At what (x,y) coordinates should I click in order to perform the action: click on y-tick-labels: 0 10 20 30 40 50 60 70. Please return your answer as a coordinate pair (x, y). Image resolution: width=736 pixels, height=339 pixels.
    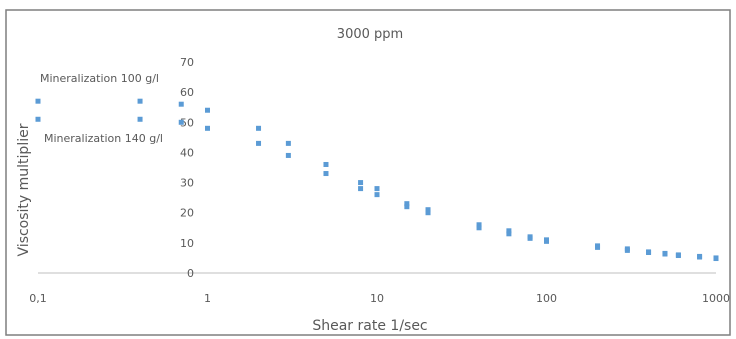
    Looking at the image, I should click on (187, 168).